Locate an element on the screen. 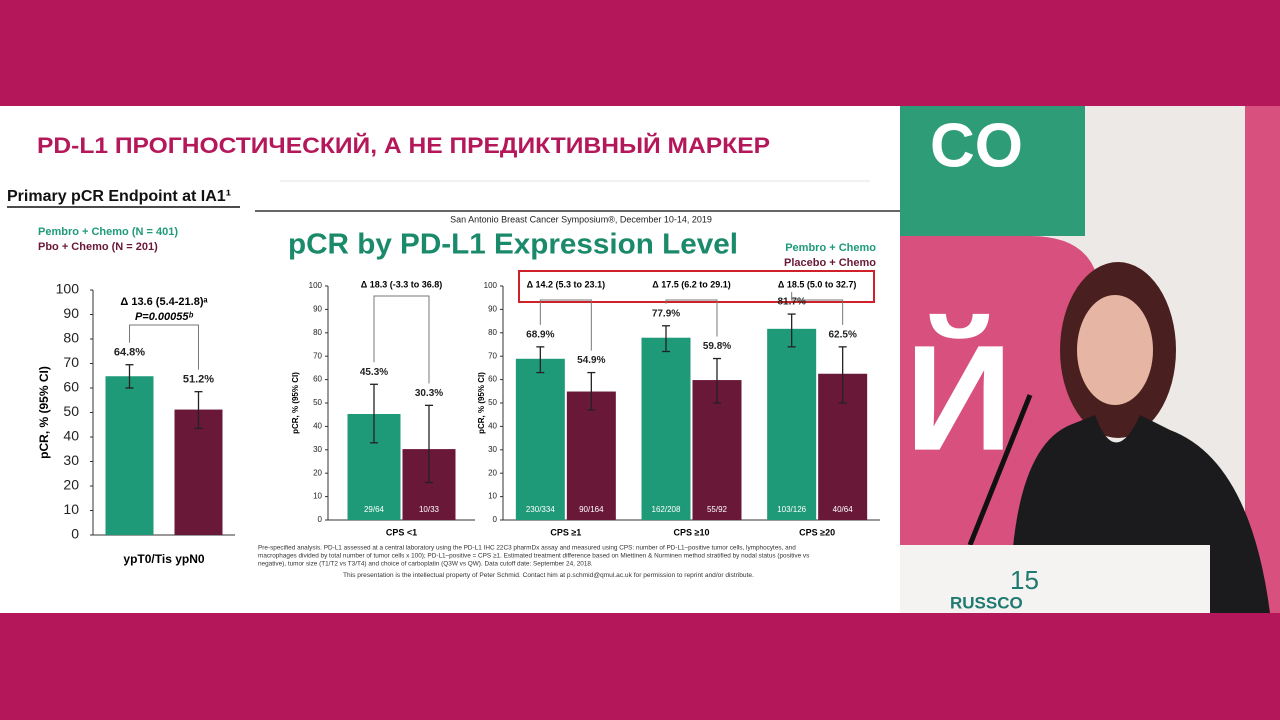 The width and height of the screenshot is (1280, 720). count-label: 29/64 is located at coordinates (374, 509).